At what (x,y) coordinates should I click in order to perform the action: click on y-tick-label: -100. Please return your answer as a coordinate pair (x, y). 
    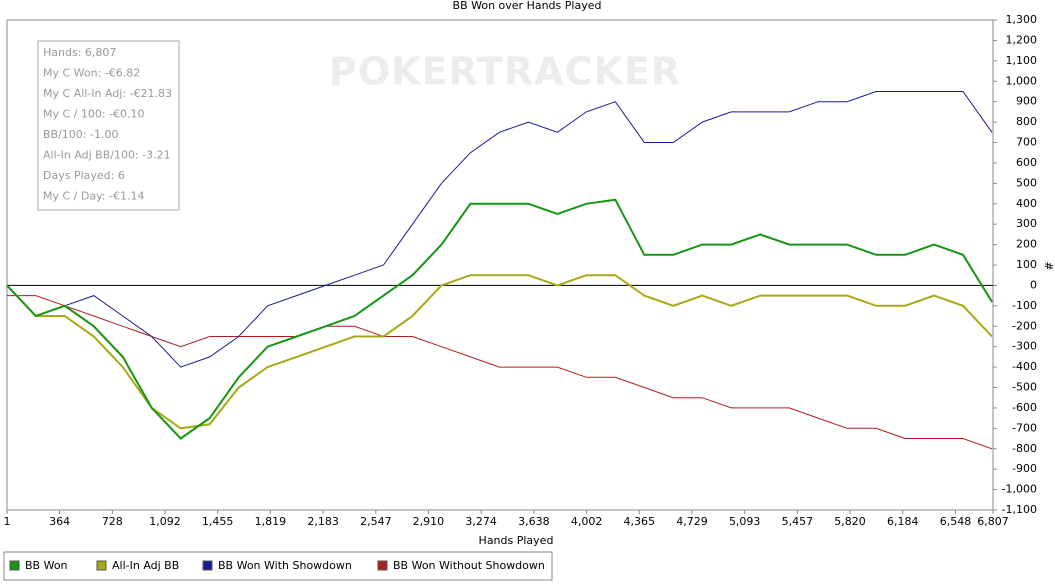
    Looking at the image, I should click on (1024, 305).